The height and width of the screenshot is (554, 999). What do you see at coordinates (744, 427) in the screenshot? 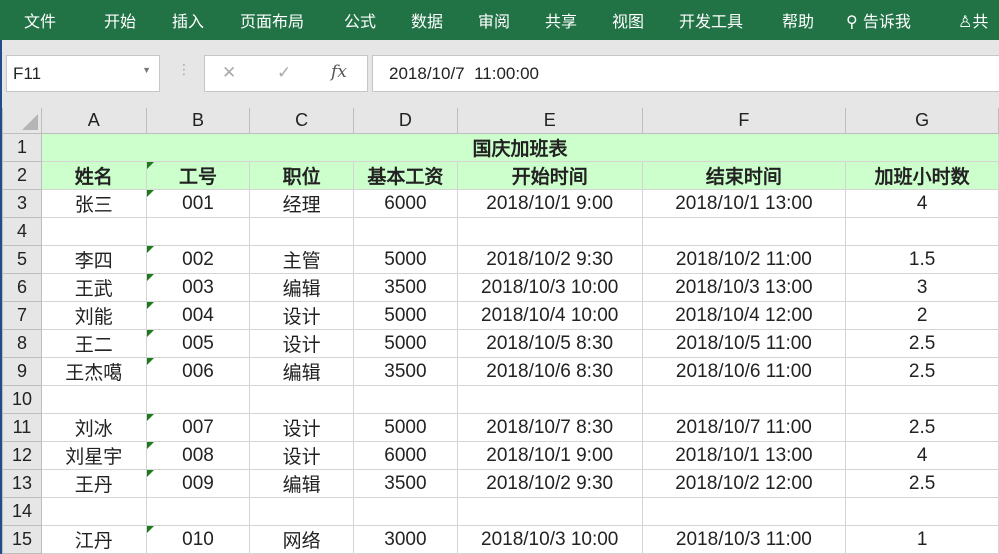
I see `cell: 2018/10/7 11:00` at bounding box center [744, 427].